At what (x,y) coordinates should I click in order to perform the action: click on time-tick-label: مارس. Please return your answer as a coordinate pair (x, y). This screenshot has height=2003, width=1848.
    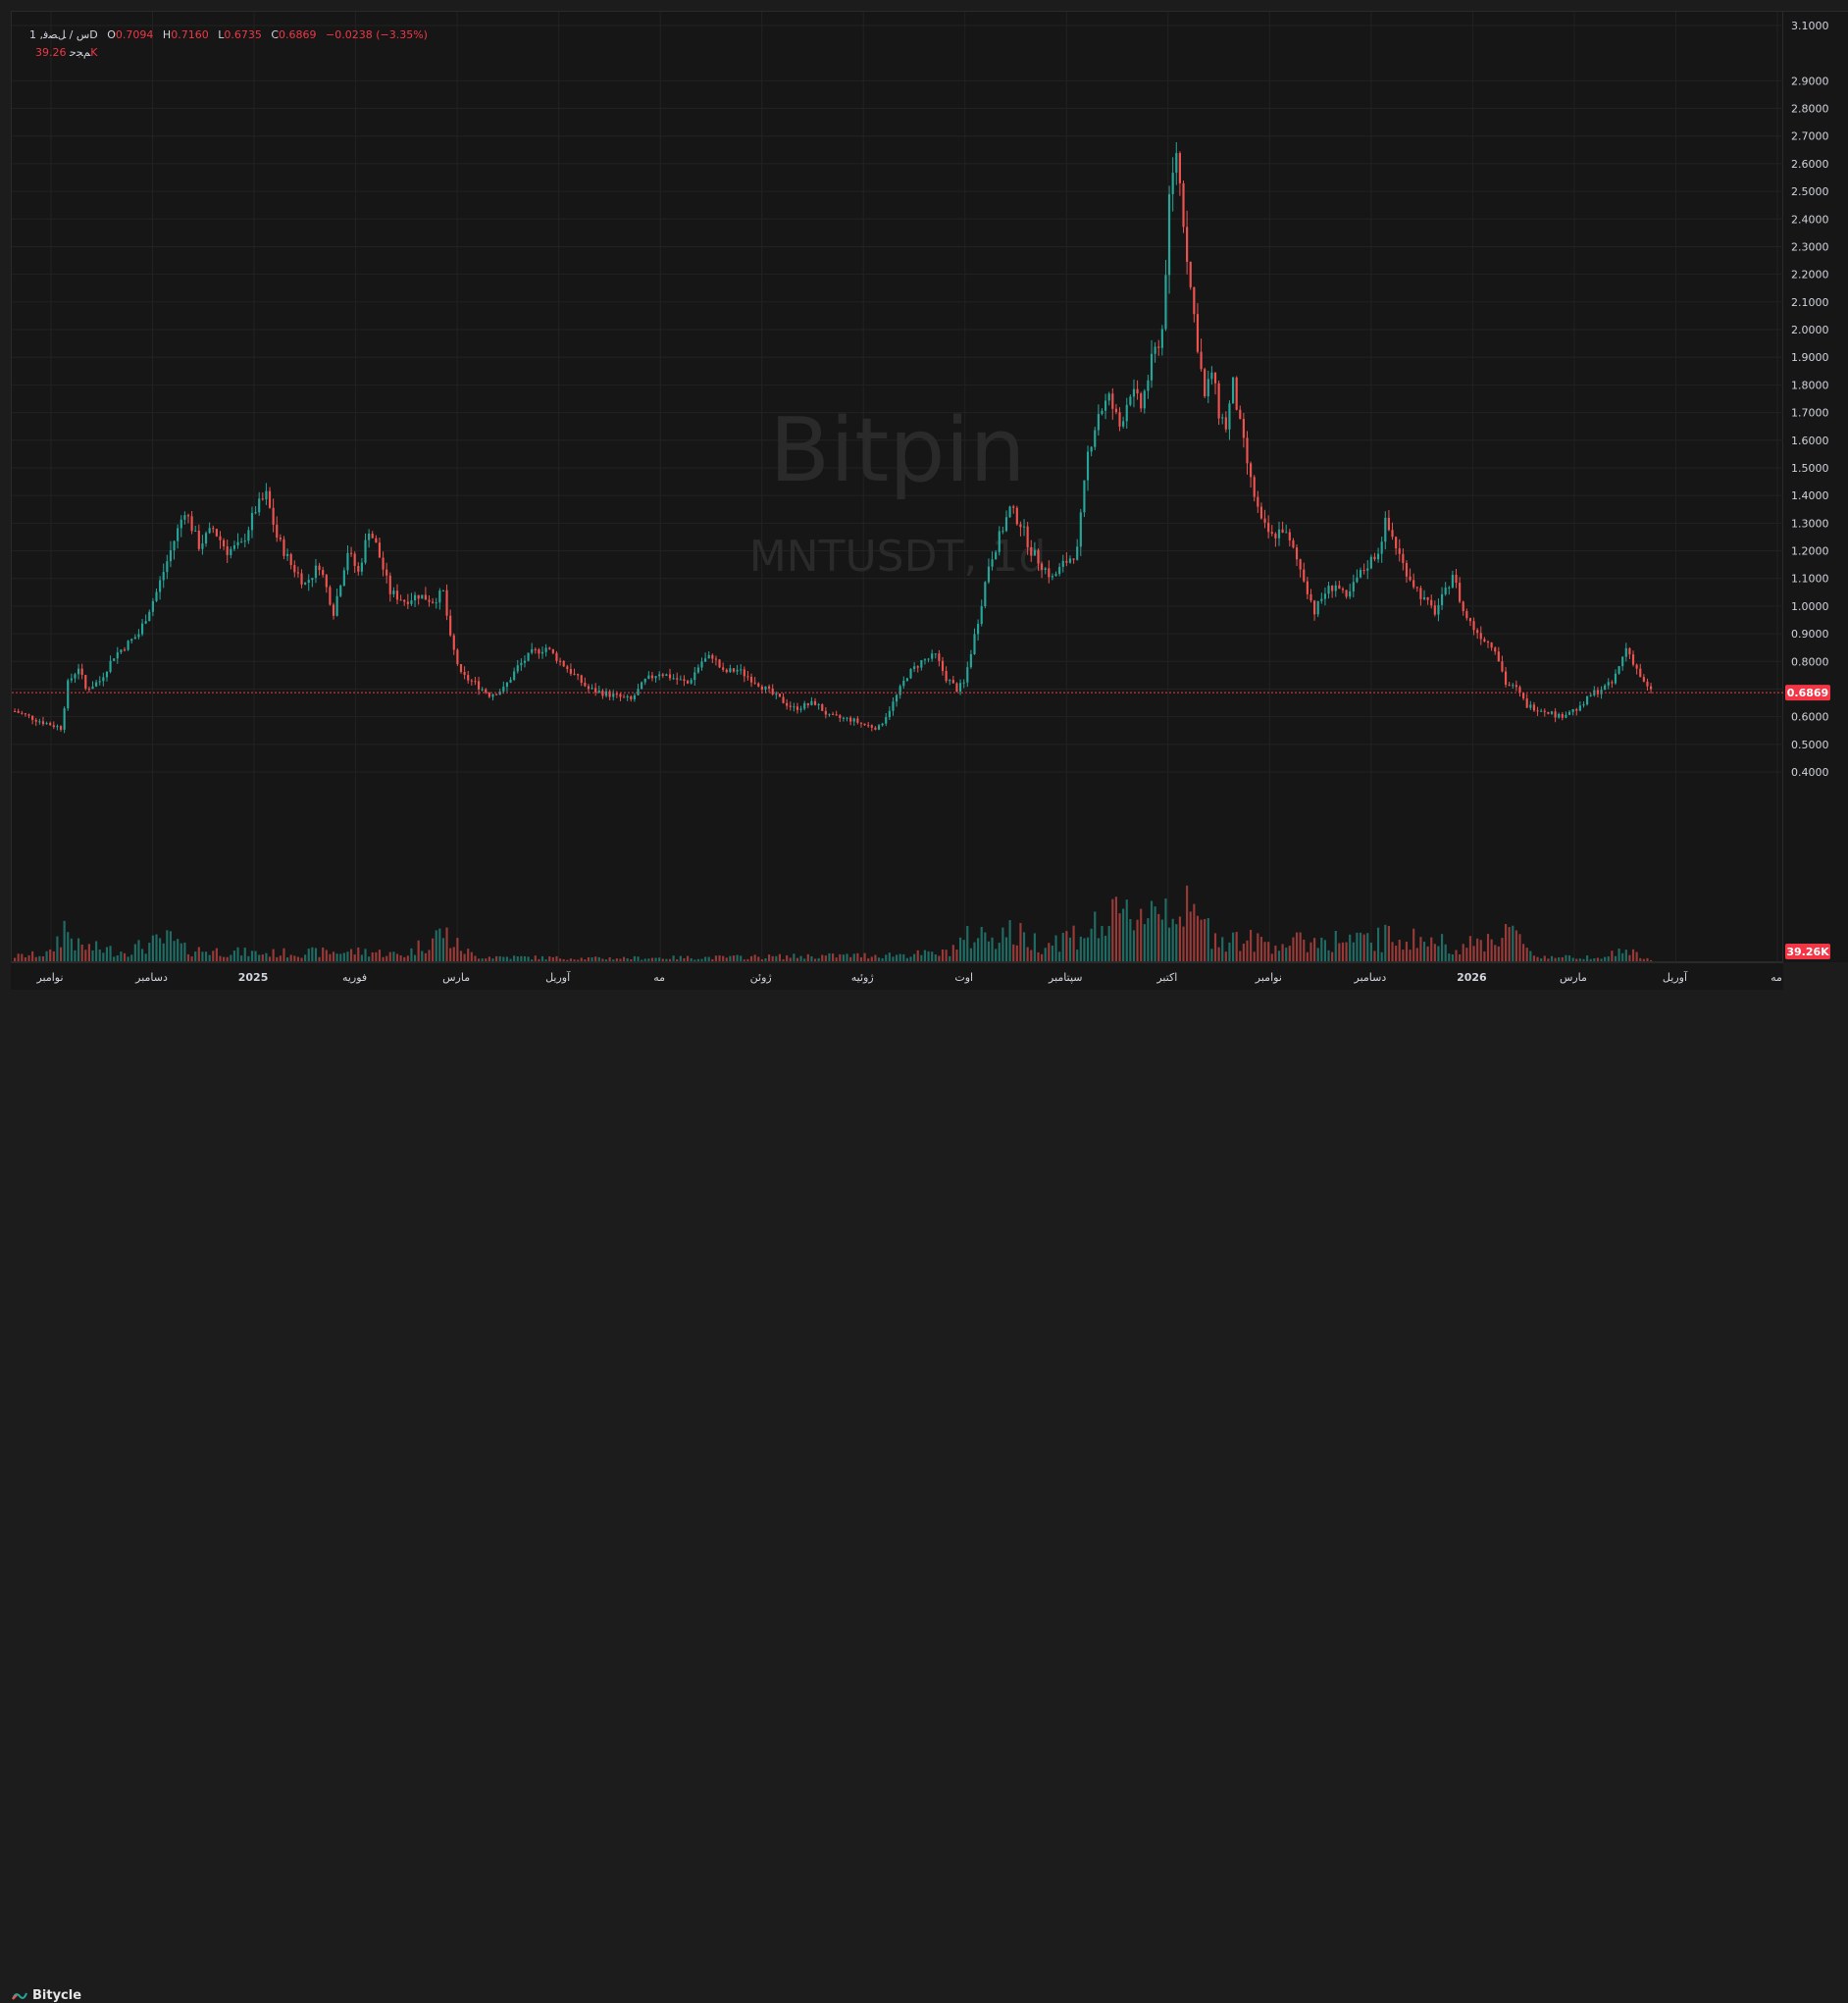
    Looking at the image, I should click on (456, 978).